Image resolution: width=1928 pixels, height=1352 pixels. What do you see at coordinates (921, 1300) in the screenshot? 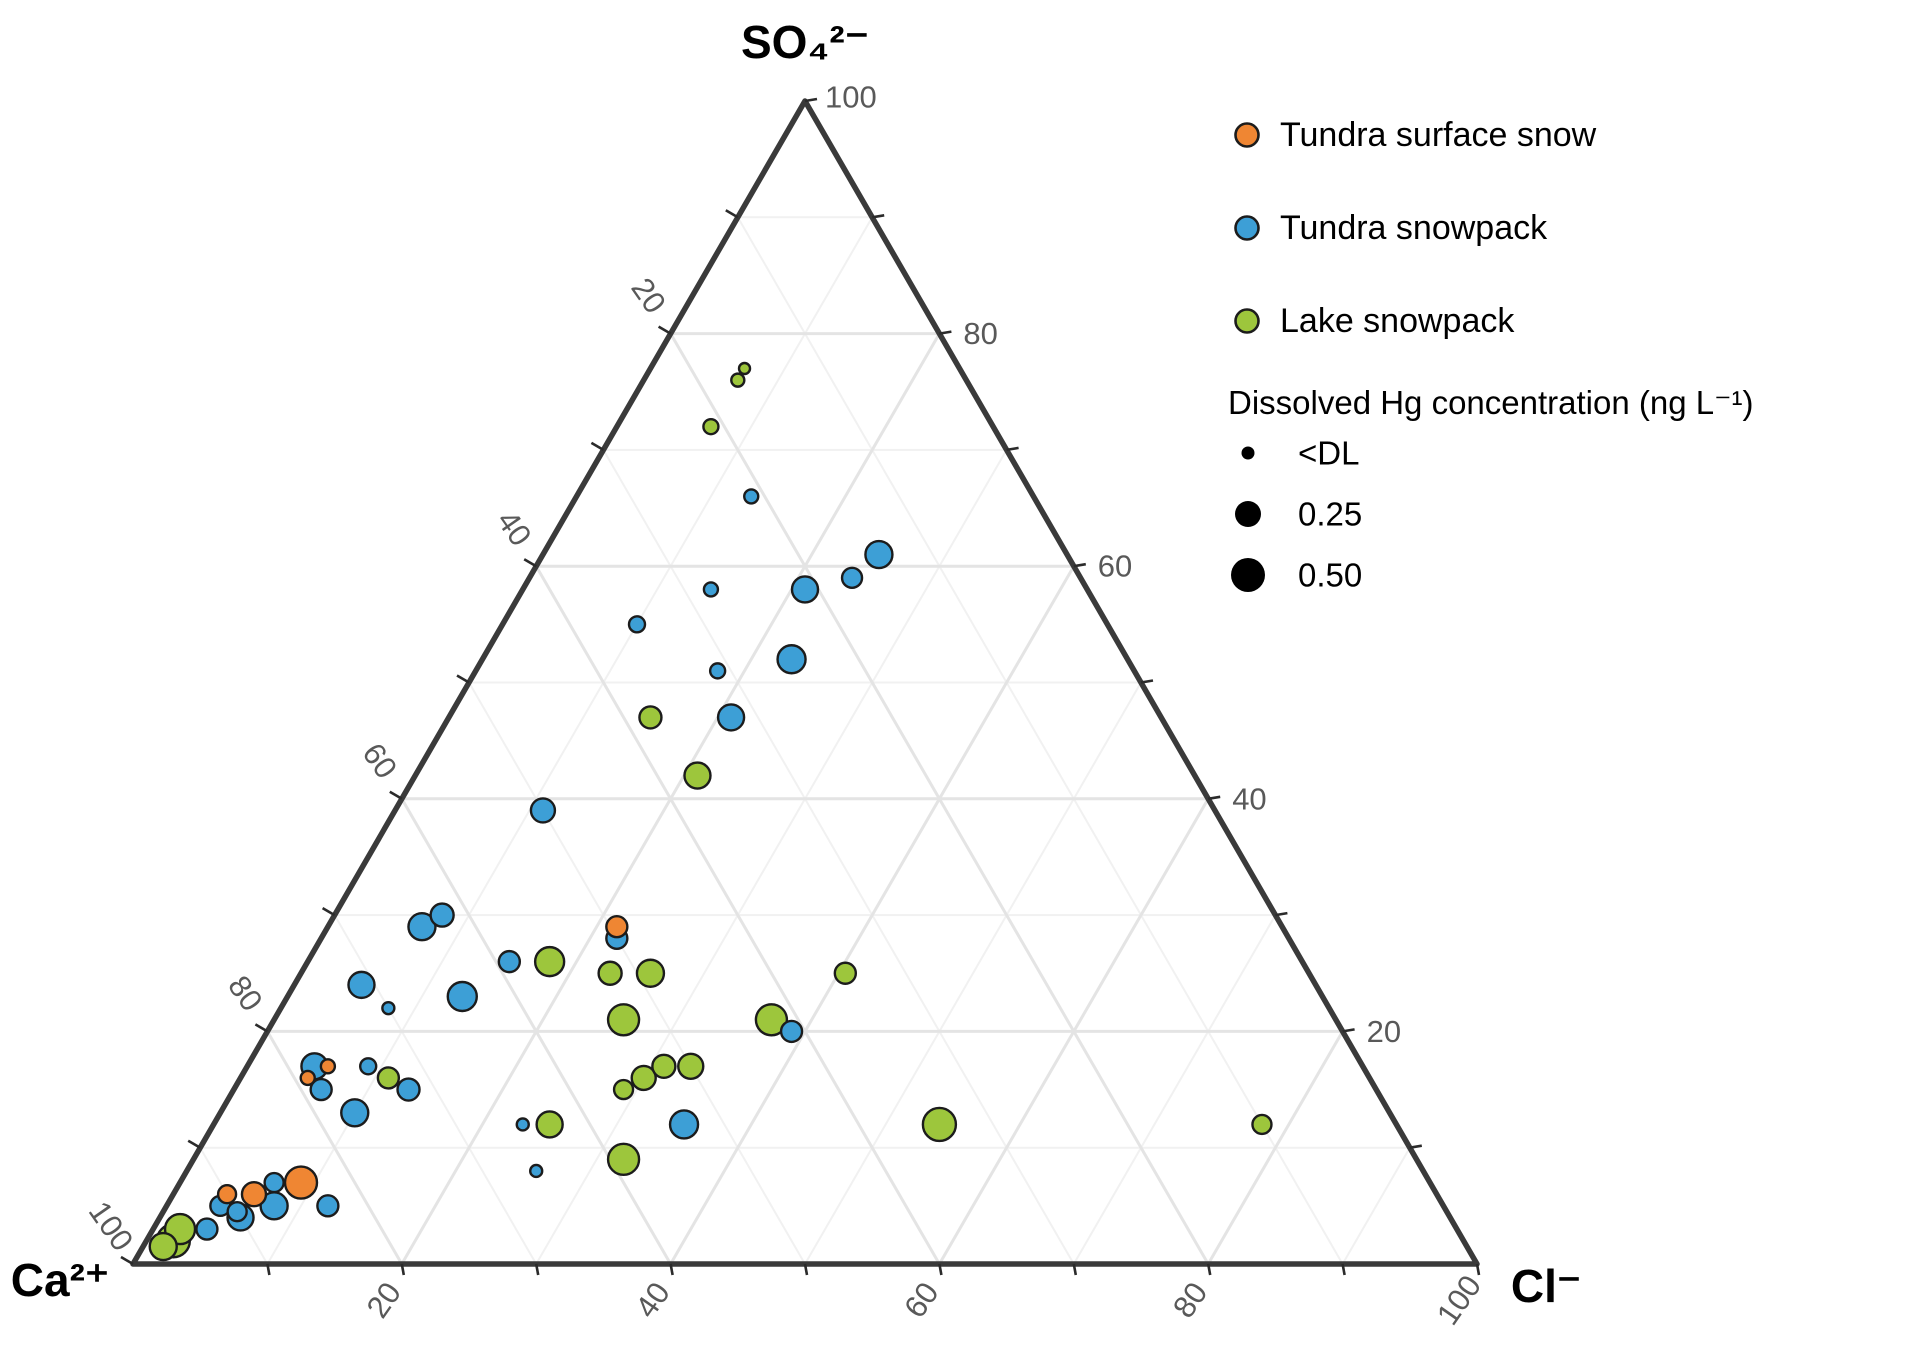
I see `cl-tick-label: 60` at bounding box center [921, 1300].